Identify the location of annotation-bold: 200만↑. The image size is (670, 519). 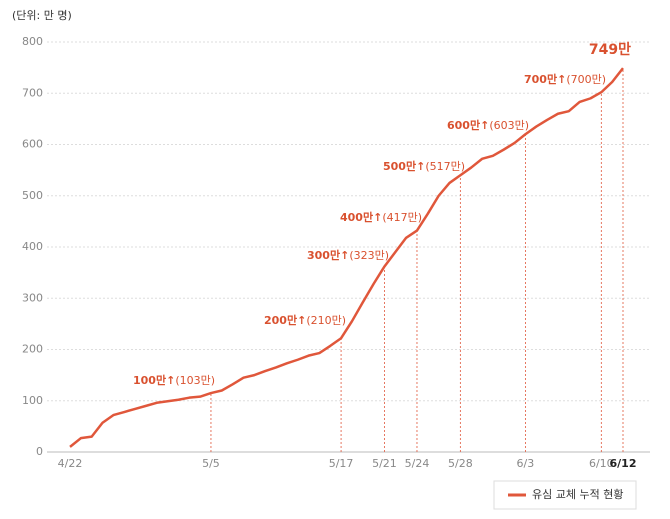
(285, 320).